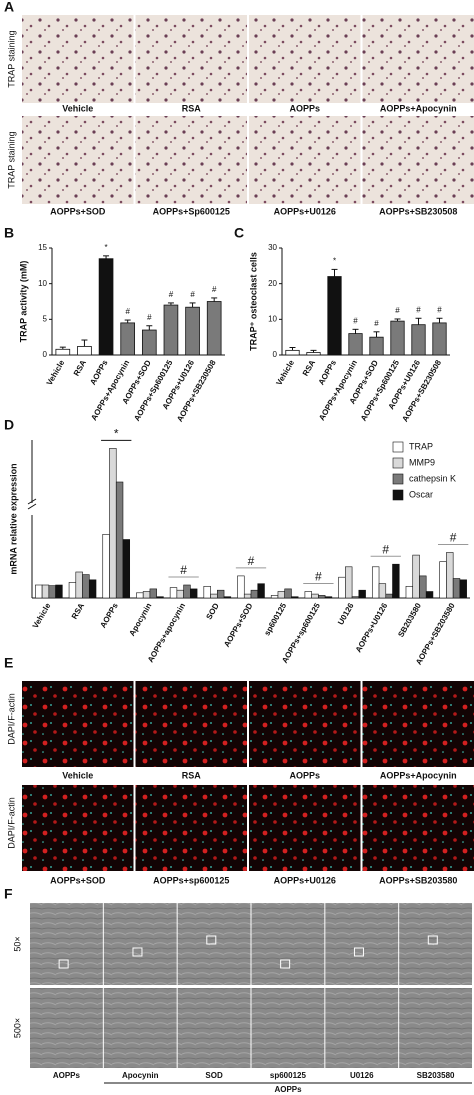 The image size is (474, 1095). I want to click on x-tick-label: Apocynin, so click(140, 619).